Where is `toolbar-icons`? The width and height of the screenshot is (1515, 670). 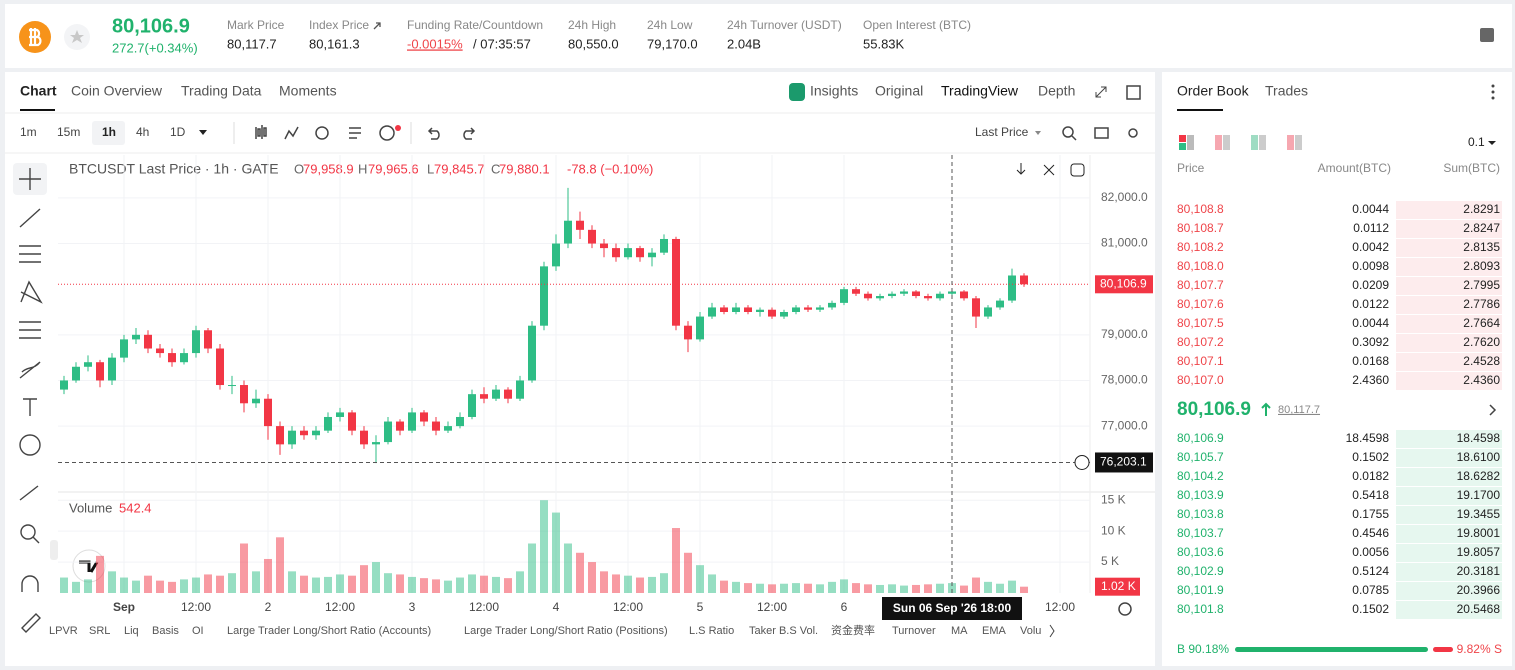
toolbar-icons is located at coordinates (696, 133).